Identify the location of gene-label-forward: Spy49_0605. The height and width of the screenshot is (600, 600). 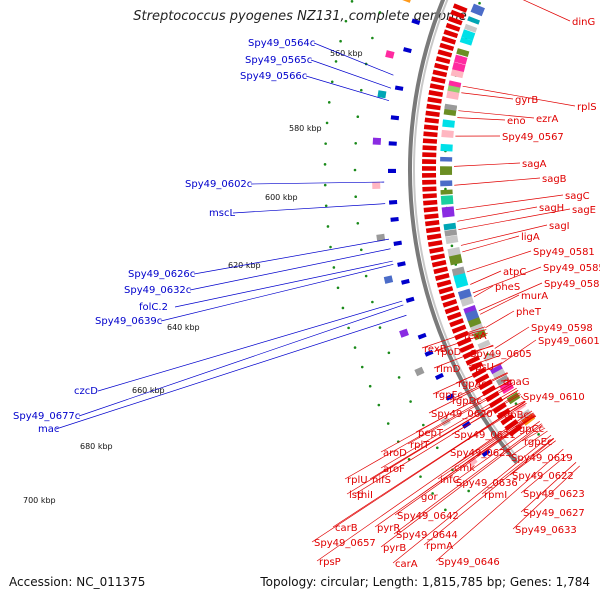
(501, 354).